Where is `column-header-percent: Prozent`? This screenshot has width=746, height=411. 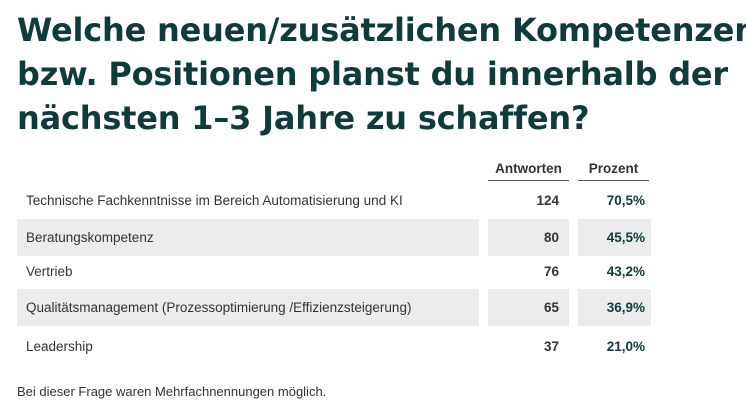 column-header-percent: Prozent is located at coordinates (613, 170).